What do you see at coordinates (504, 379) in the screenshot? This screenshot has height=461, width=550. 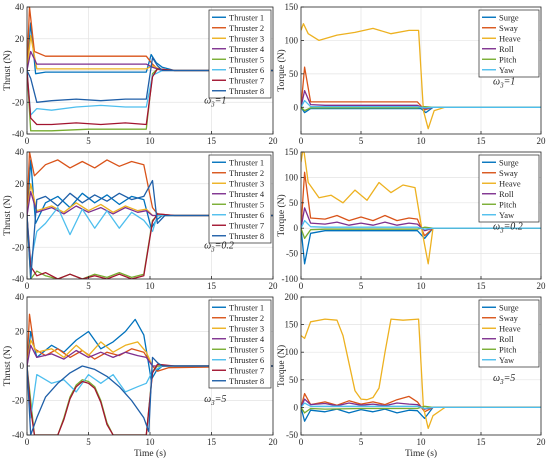 I see `omega-annotation: ω3=5` at bounding box center [504, 379].